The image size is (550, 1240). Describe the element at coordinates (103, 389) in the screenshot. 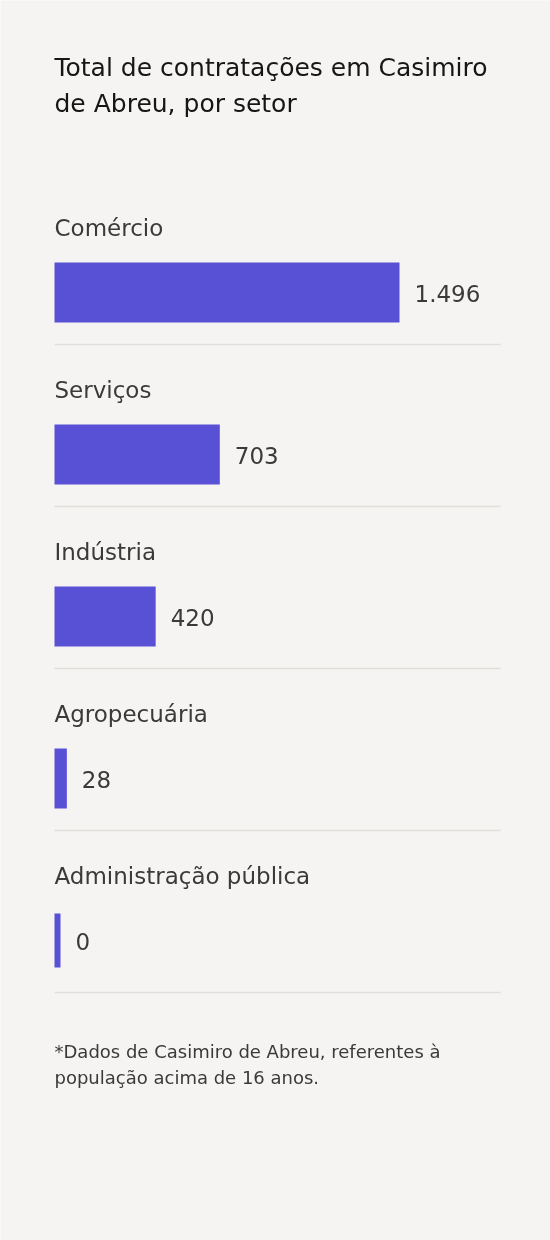

I see `y-tick-label: Serviços` at that location.